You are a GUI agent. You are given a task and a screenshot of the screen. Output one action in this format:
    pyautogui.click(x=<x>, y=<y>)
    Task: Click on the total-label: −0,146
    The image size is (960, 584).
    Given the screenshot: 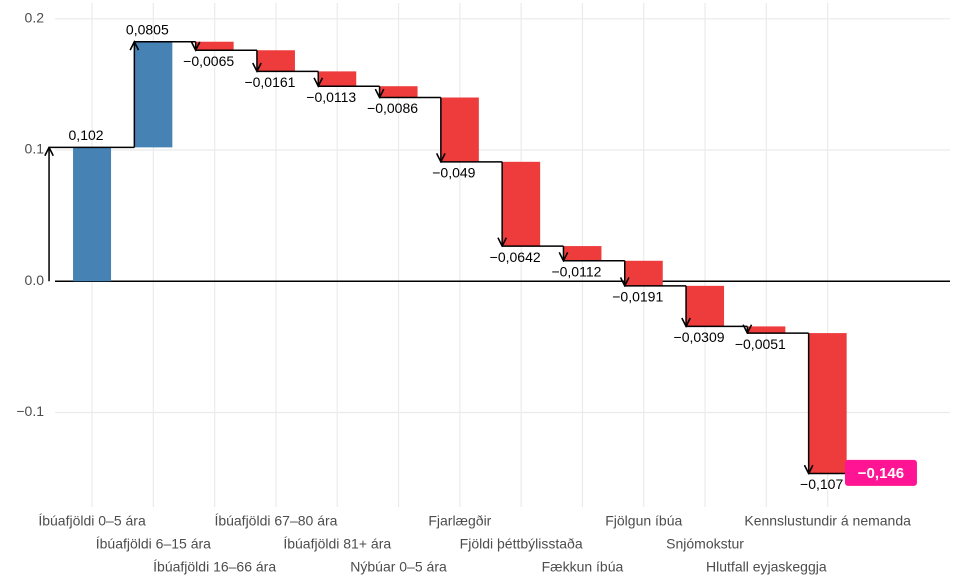 What is the action you would take?
    pyautogui.click(x=881, y=473)
    